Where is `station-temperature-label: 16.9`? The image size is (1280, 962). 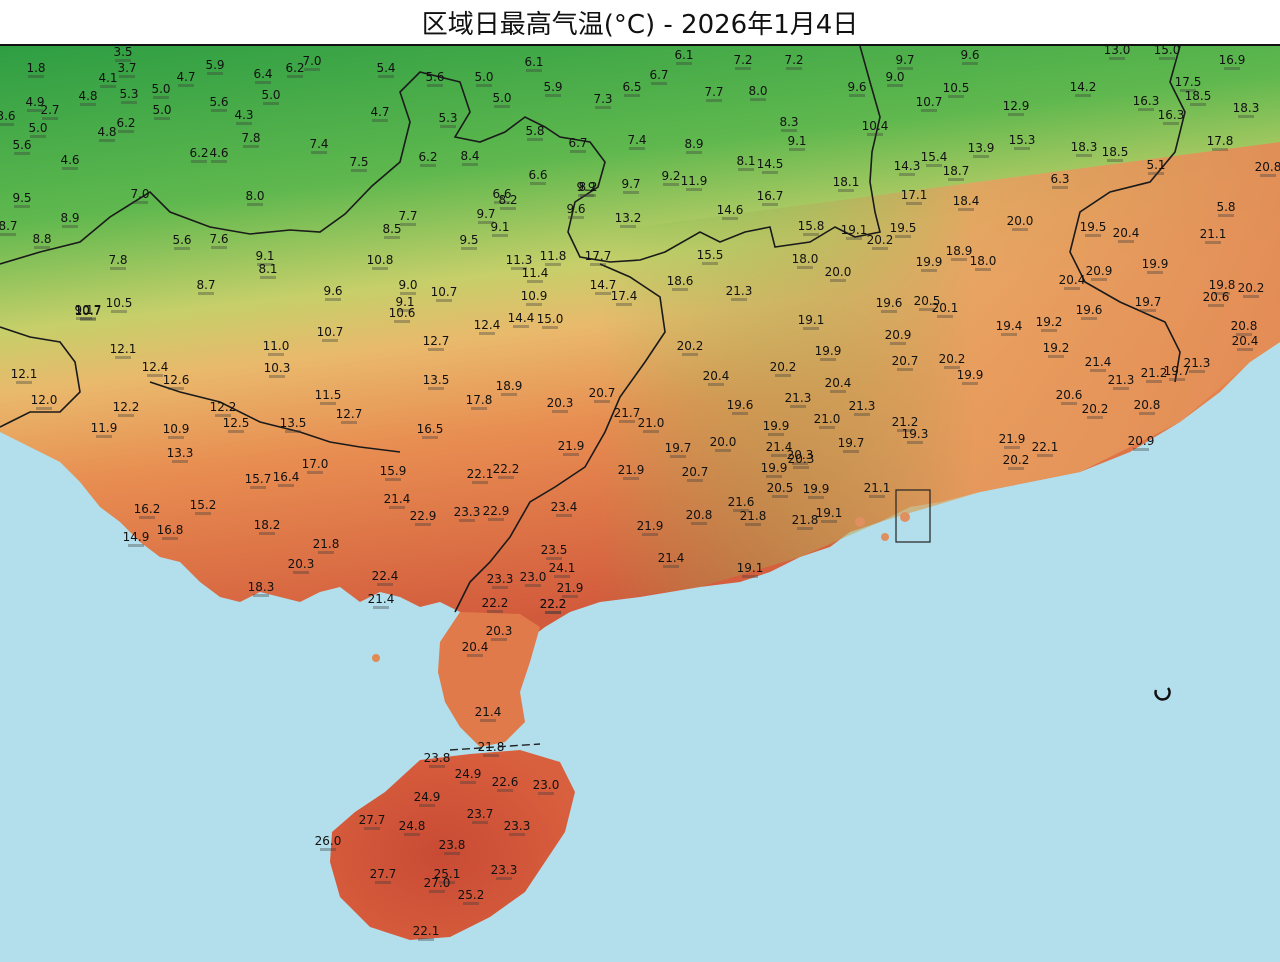
station-temperature-label: 16.9 is located at coordinates (1232, 60).